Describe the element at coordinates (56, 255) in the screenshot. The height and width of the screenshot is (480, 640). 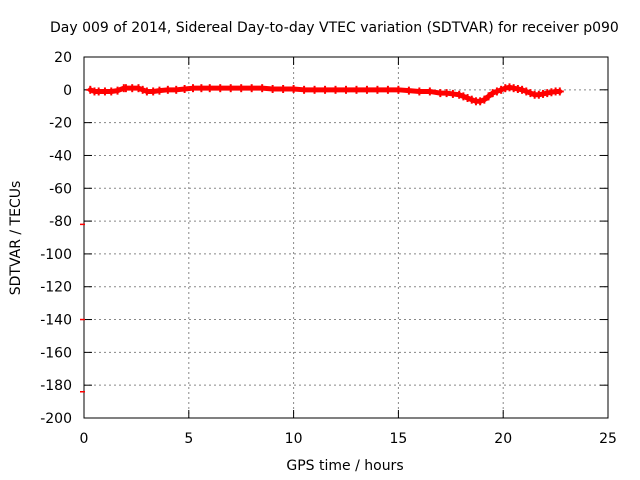
I see `y-tick-label: -100` at that location.